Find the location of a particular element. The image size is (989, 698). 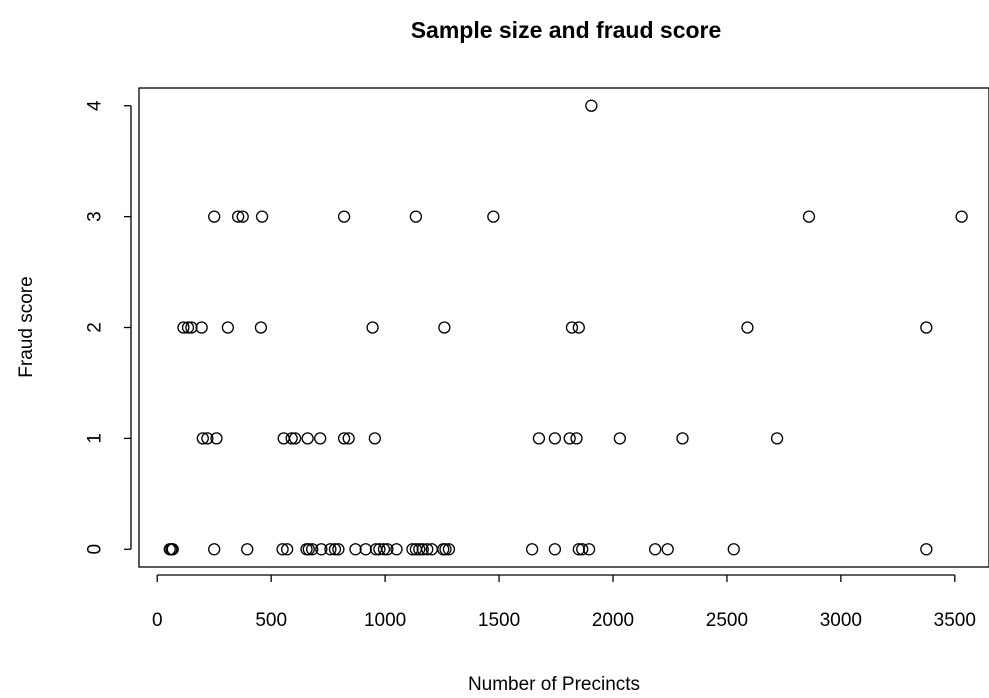

y-tick-label: 2 is located at coordinates (95, 327).